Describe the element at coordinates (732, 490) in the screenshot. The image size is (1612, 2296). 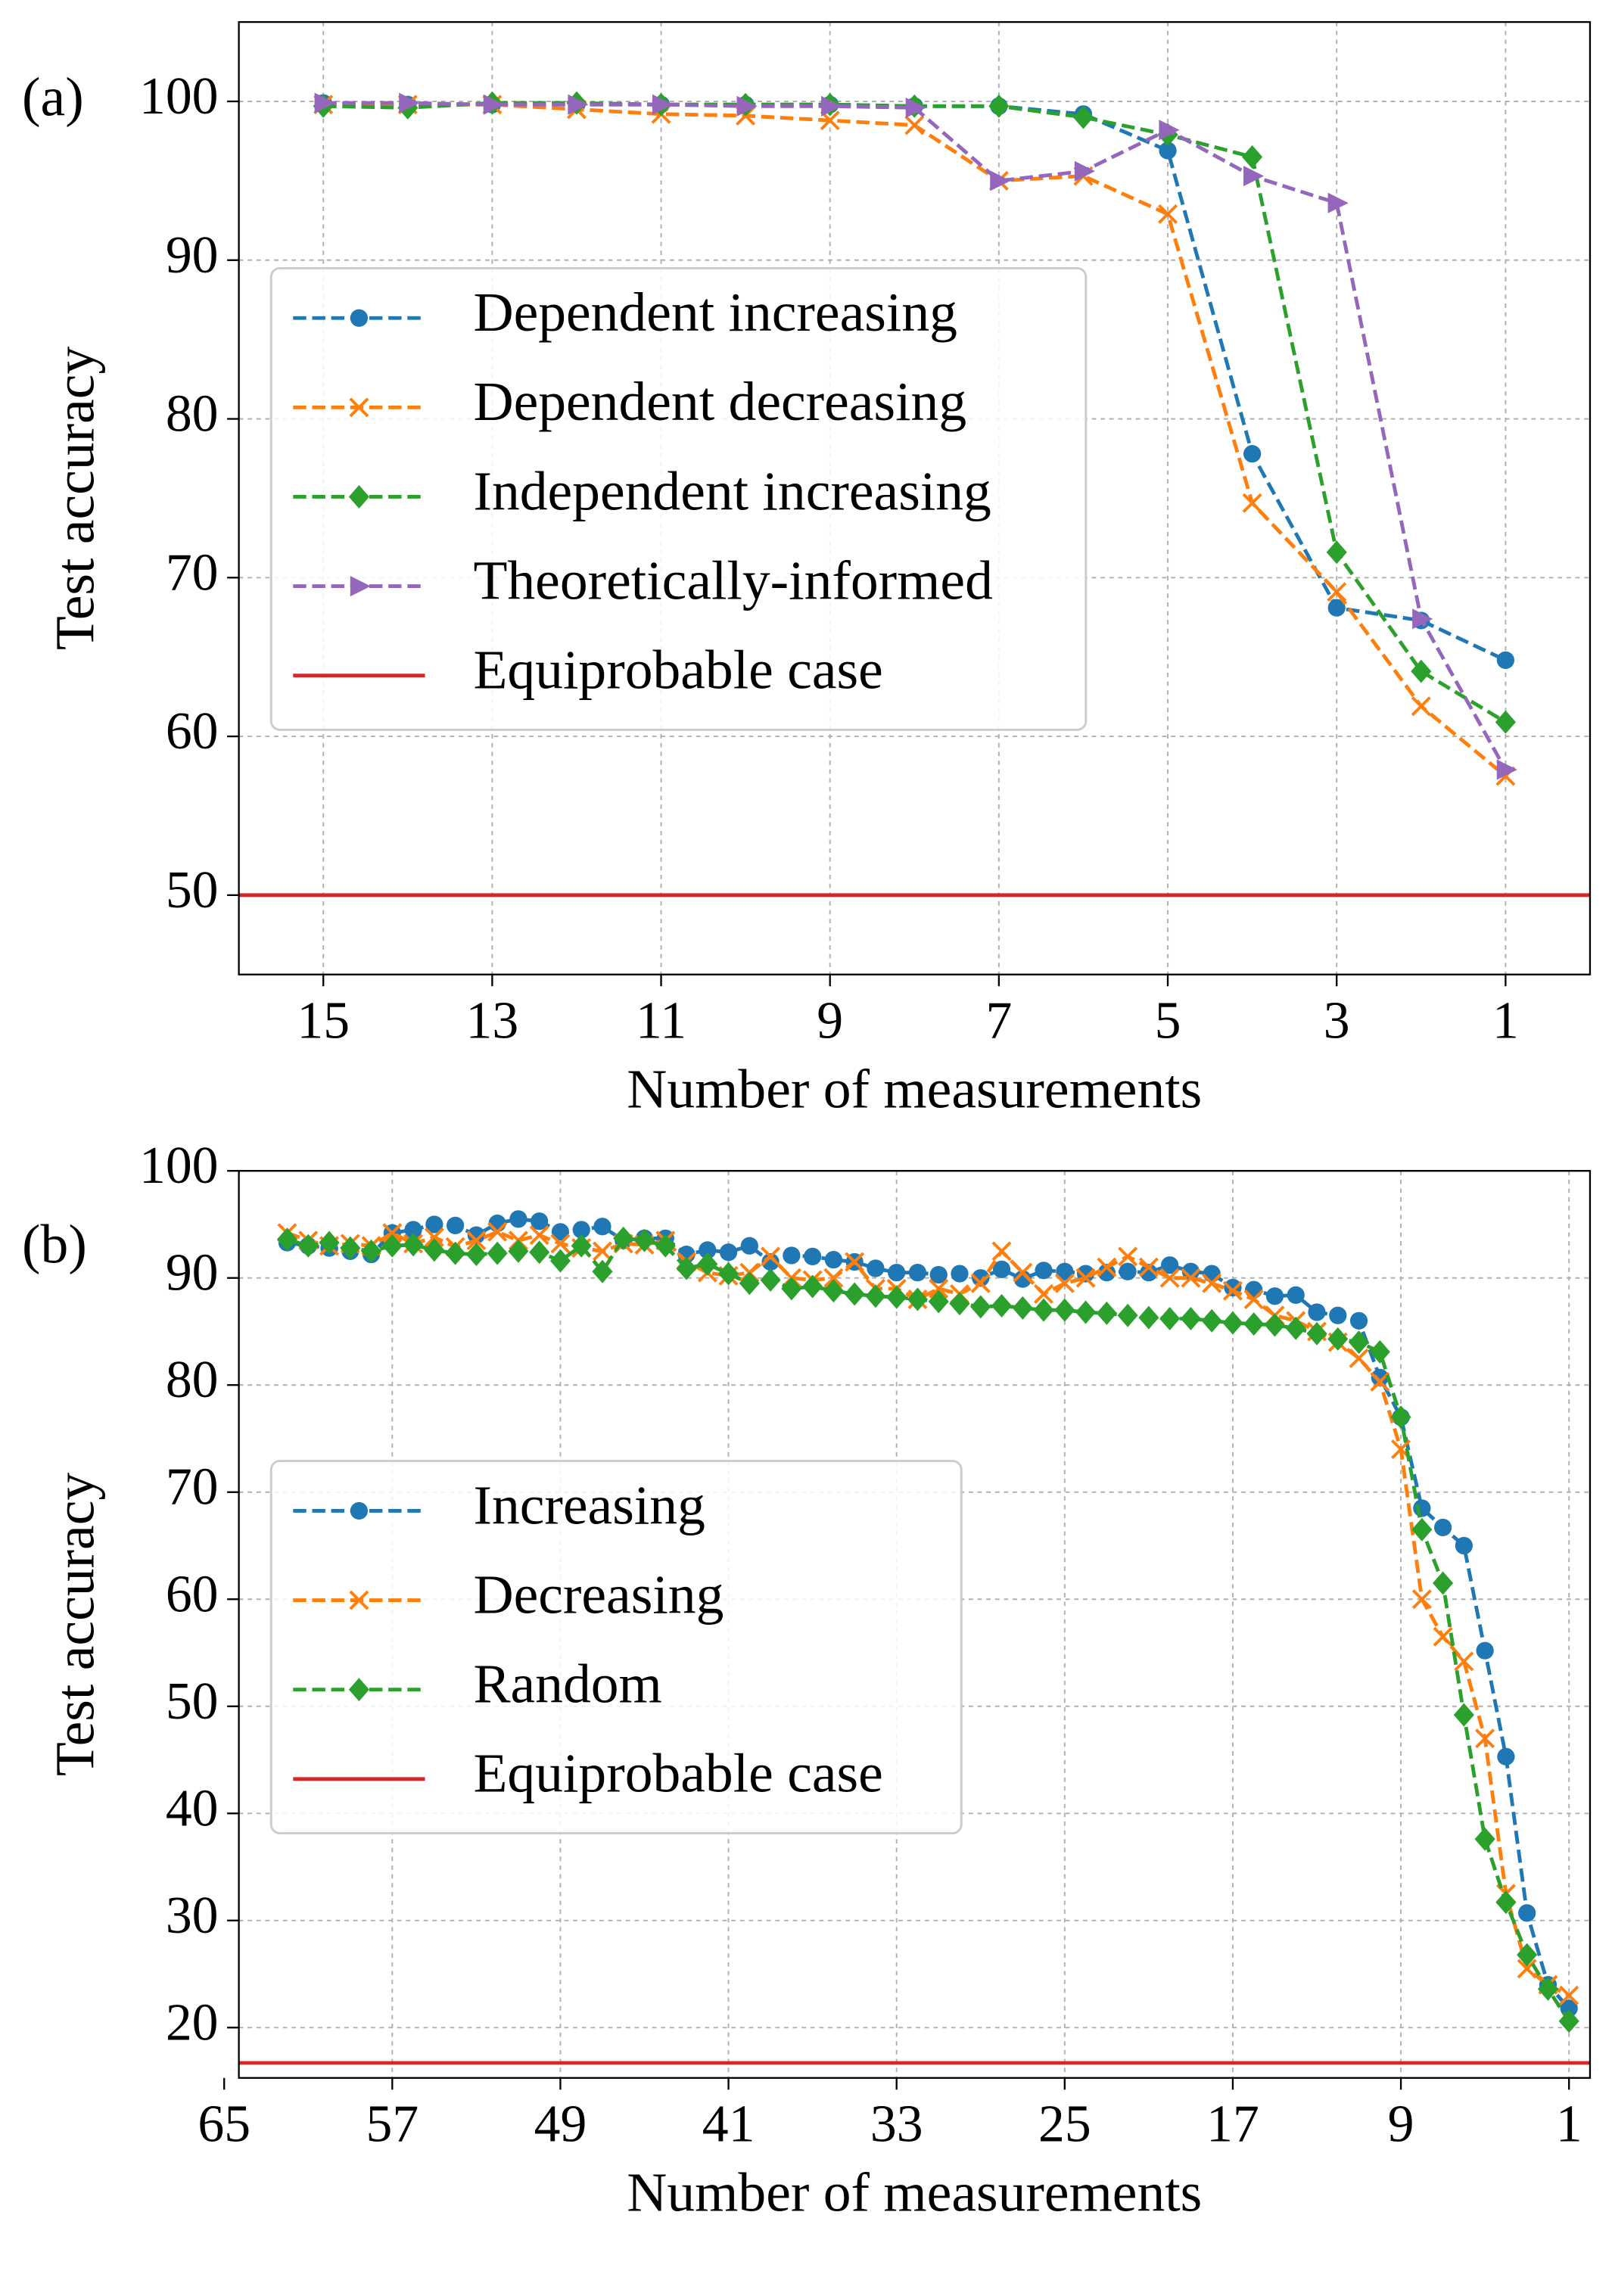
I see `legend-label: Independent increasing` at that location.